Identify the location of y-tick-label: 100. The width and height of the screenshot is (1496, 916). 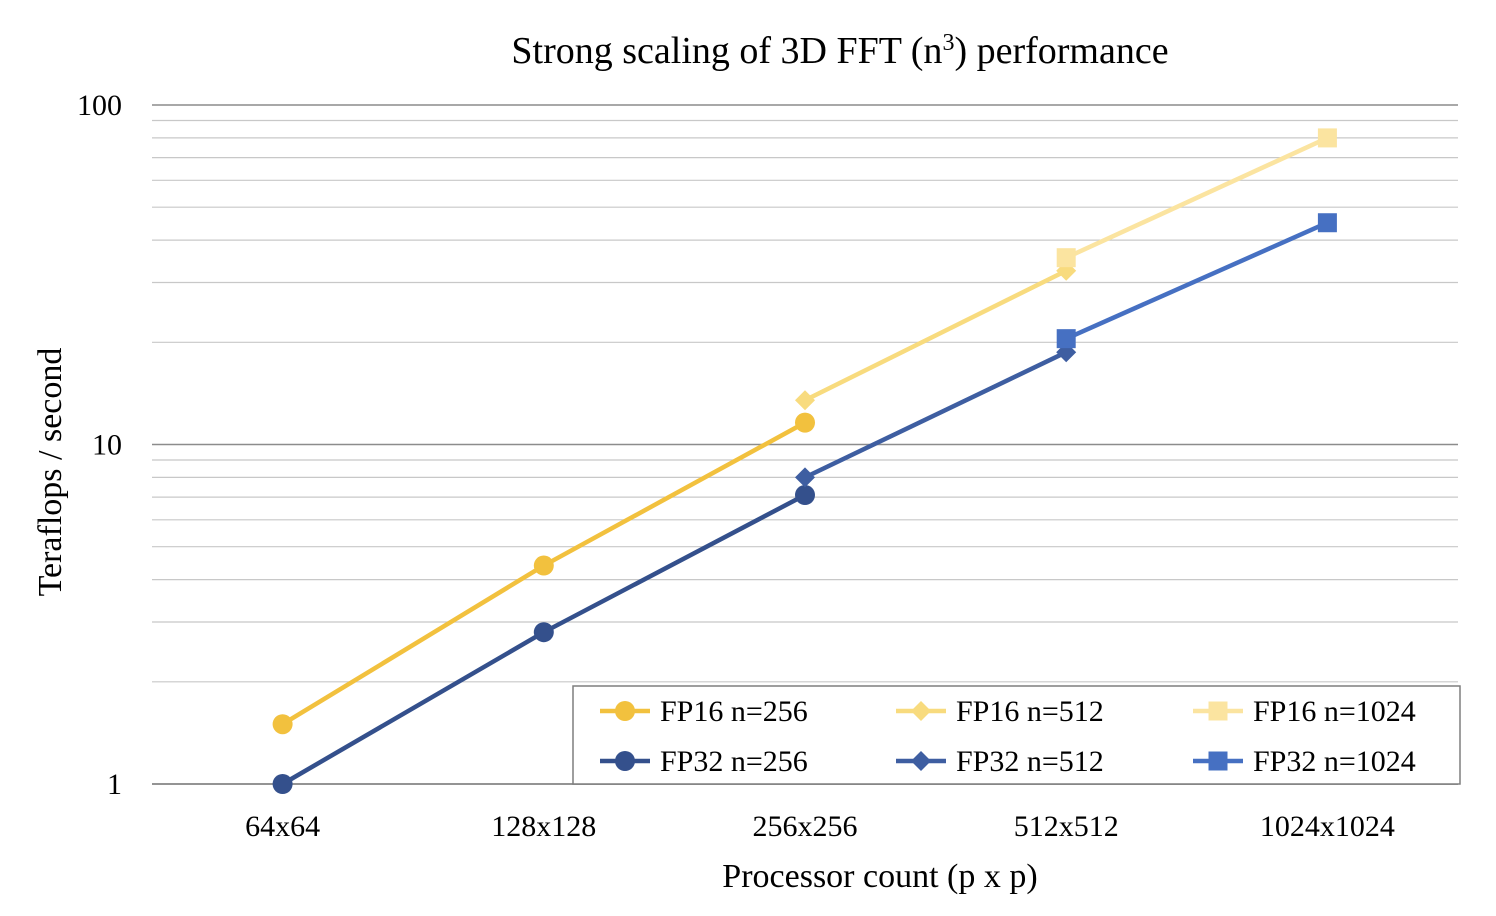
(99, 105).